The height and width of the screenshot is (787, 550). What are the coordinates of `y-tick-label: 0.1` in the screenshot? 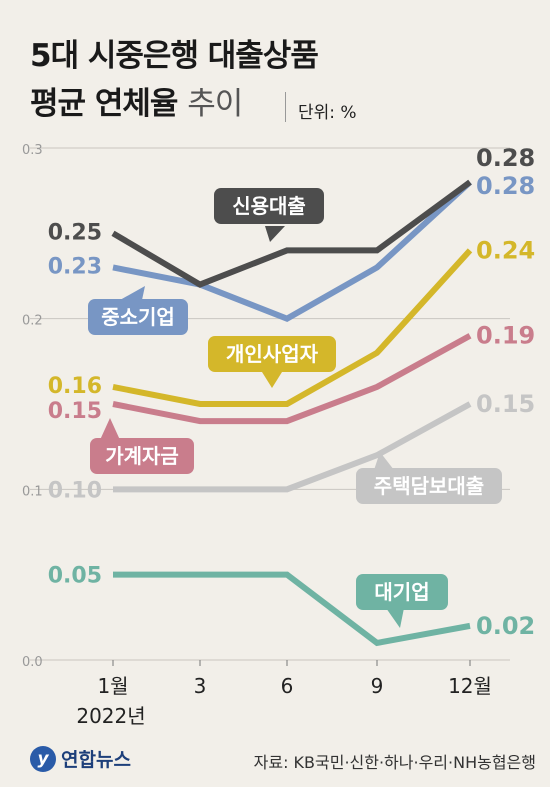 It's located at (32, 491).